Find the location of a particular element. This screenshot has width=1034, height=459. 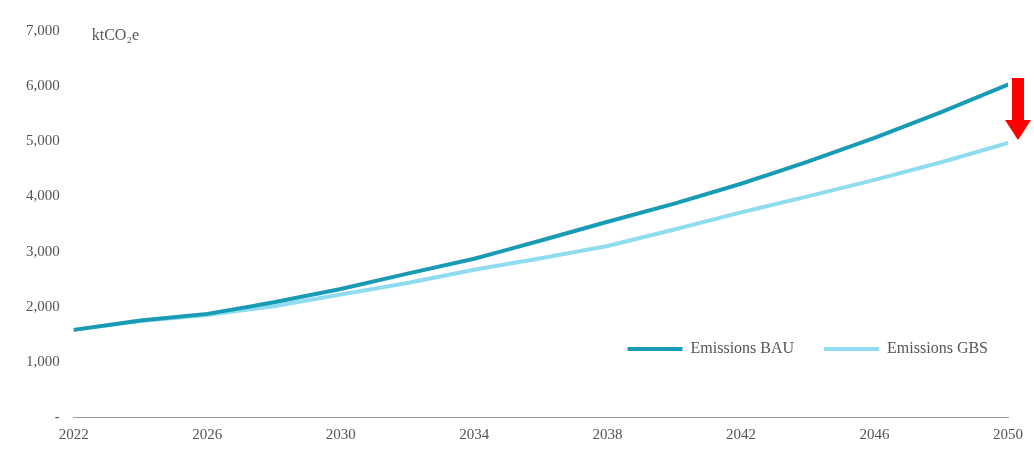

x-tick-label: 2038 is located at coordinates (607, 433).